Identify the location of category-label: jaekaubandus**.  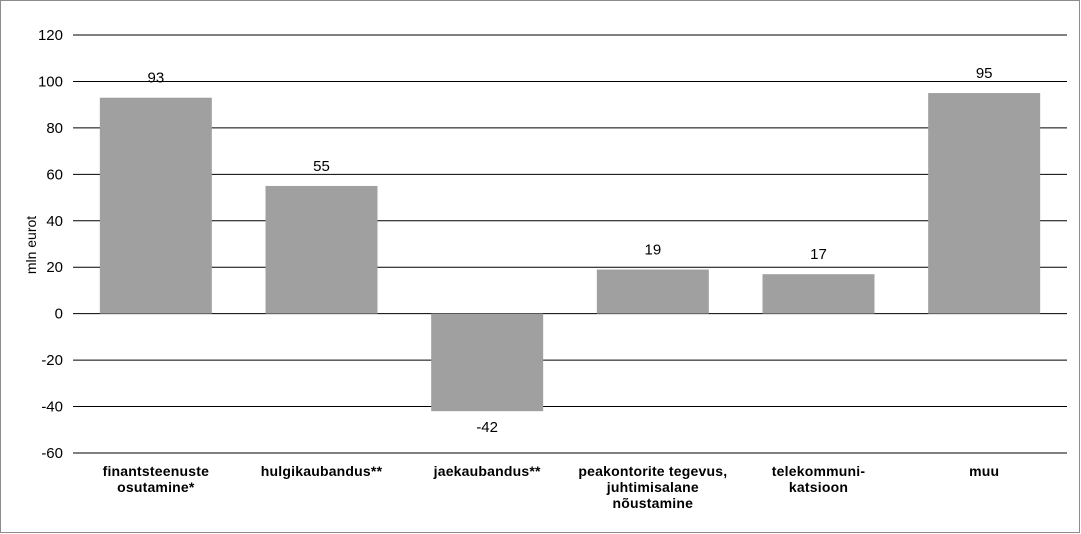
(487, 471).